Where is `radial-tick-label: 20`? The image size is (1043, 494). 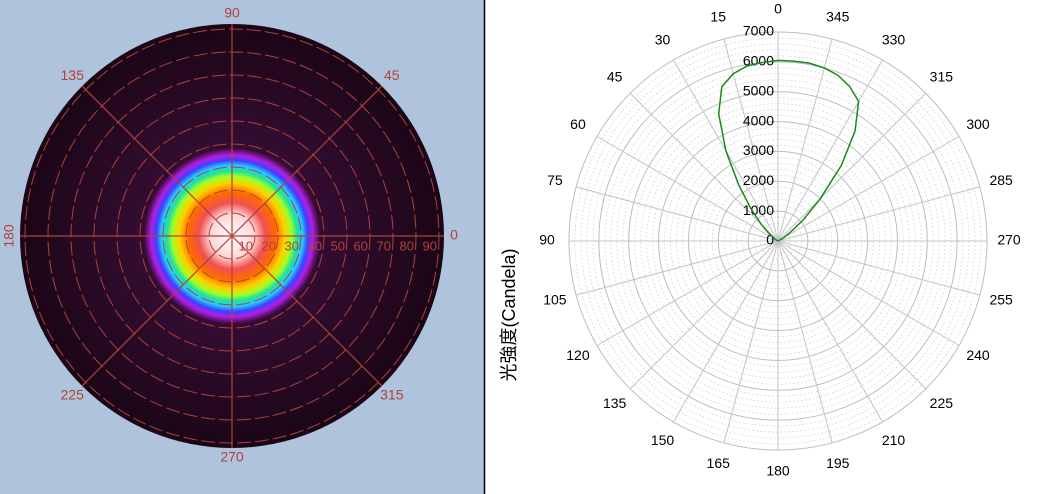
radial-tick-label: 20 is located at coordinates (269, 245).